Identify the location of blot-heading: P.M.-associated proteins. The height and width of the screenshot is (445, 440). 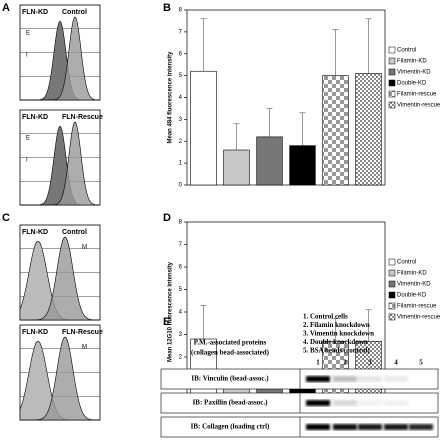
(230, 343).